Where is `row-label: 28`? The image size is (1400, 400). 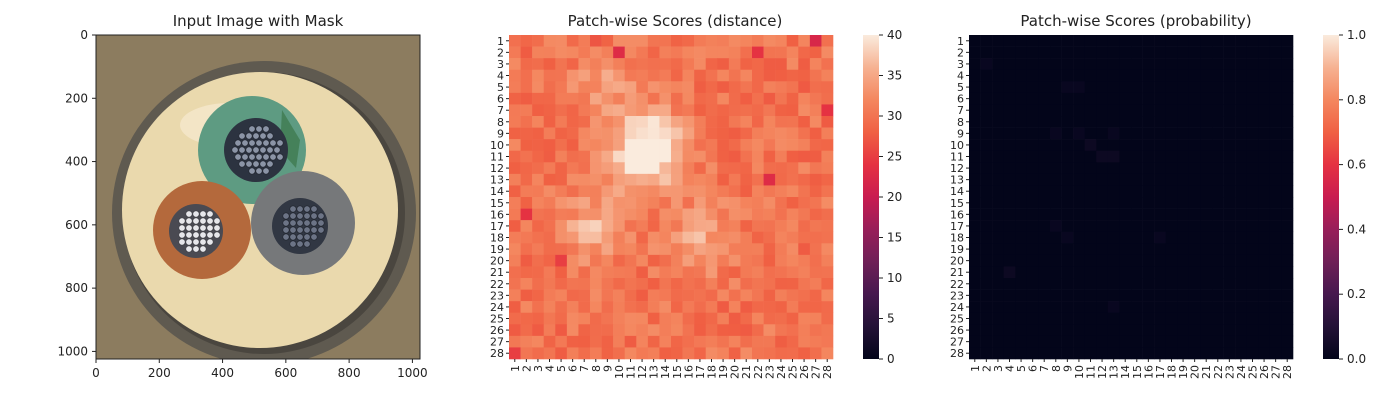 row-label: 28 is located at coordinates (497, 353).